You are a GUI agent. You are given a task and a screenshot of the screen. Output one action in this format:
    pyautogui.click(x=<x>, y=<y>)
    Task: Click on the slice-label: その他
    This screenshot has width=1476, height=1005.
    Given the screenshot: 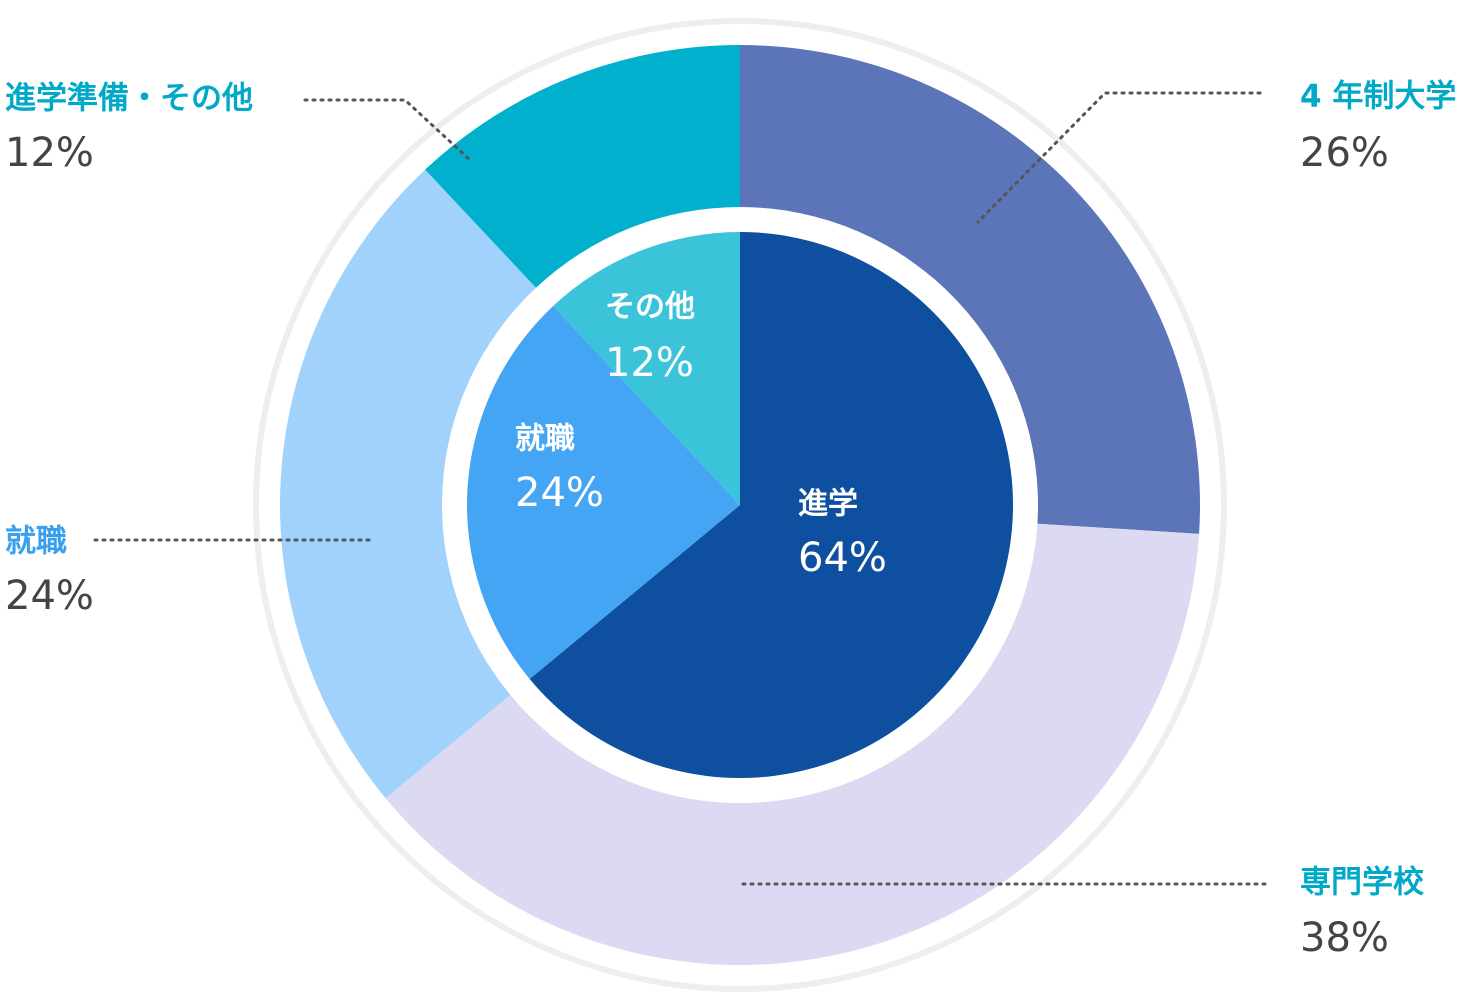 What is the action you would take?
    pyautogui.click(x=650, y=307)
    